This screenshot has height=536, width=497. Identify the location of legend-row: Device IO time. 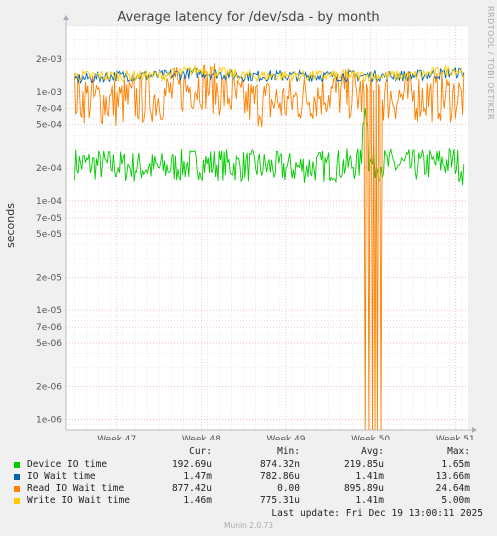
(60, 464).